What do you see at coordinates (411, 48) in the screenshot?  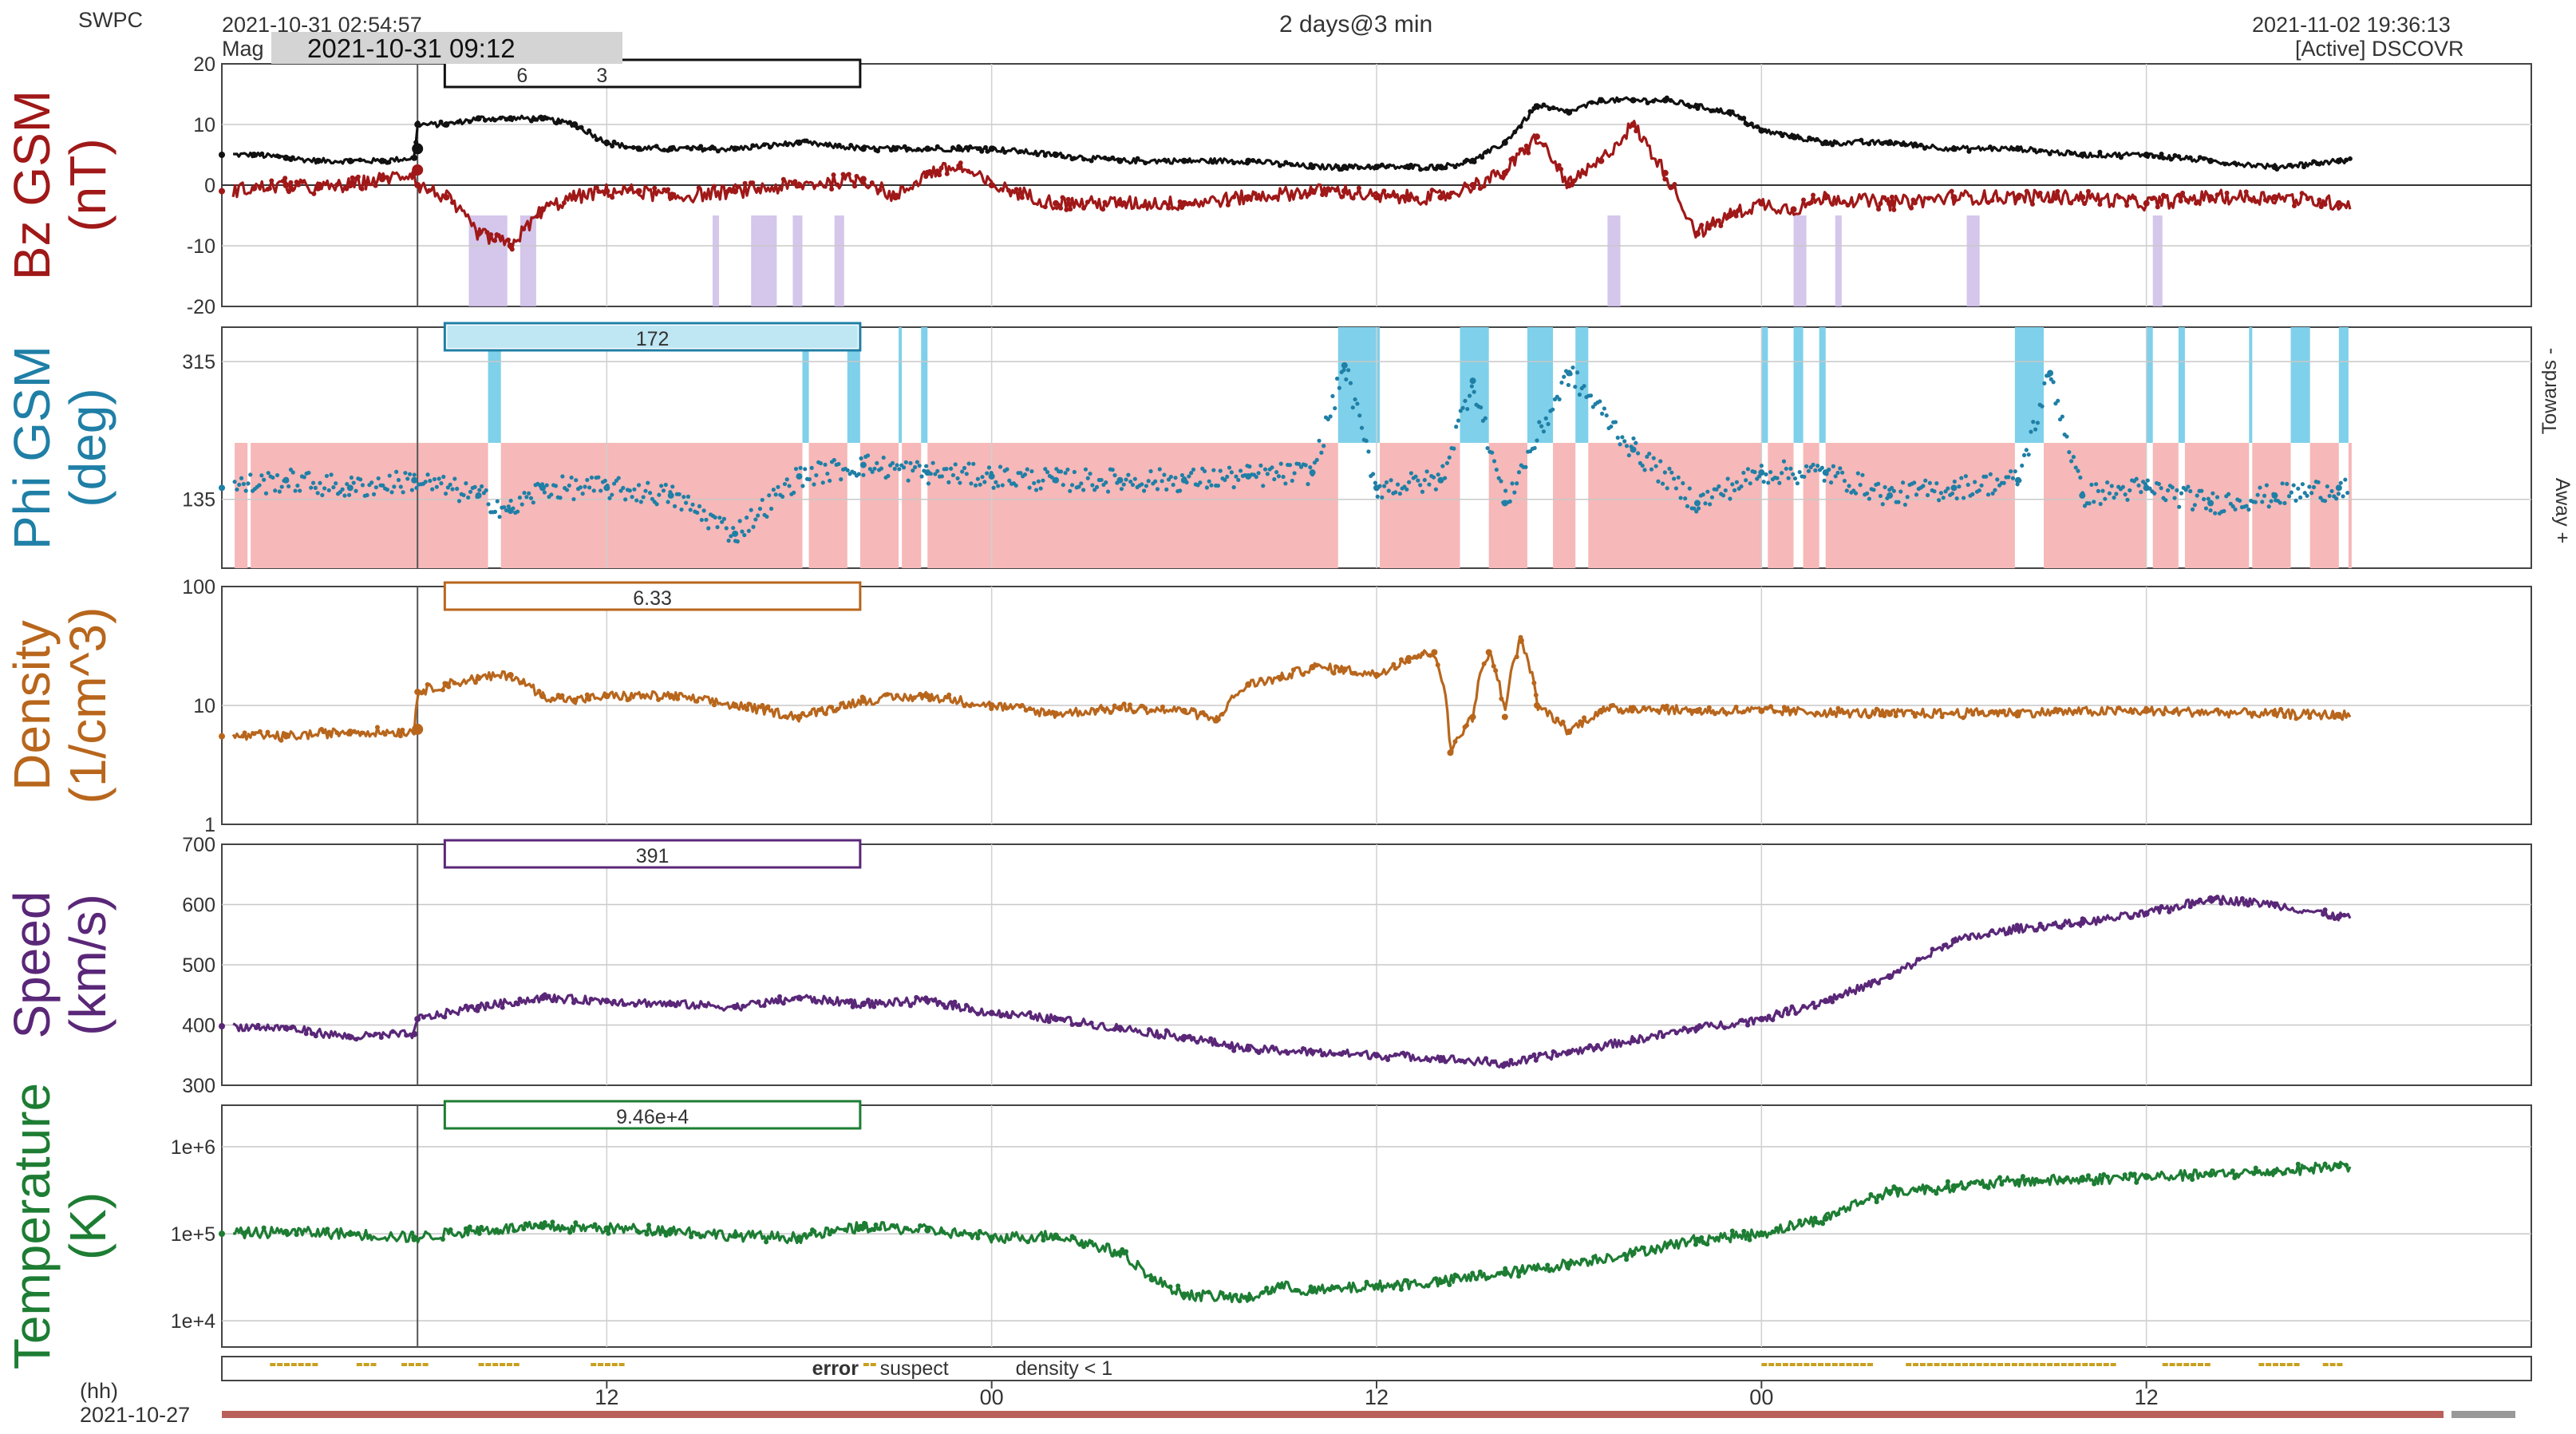 I see `cursor-time: 2021-10-31 09:12` at bounding box center [411, 48].